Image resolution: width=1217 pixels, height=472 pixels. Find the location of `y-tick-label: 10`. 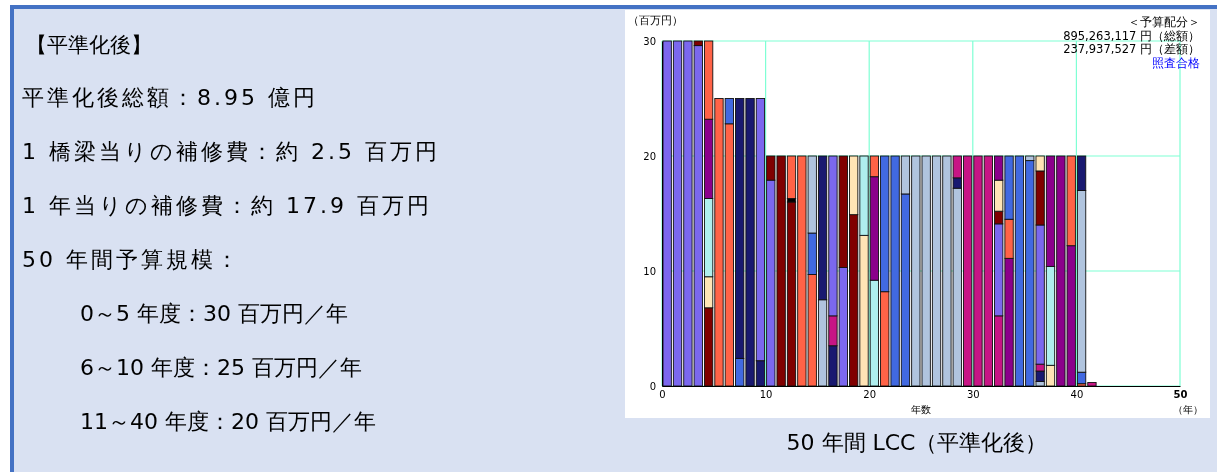

y-tick-label: 10 is located at coordinates (649, 271).